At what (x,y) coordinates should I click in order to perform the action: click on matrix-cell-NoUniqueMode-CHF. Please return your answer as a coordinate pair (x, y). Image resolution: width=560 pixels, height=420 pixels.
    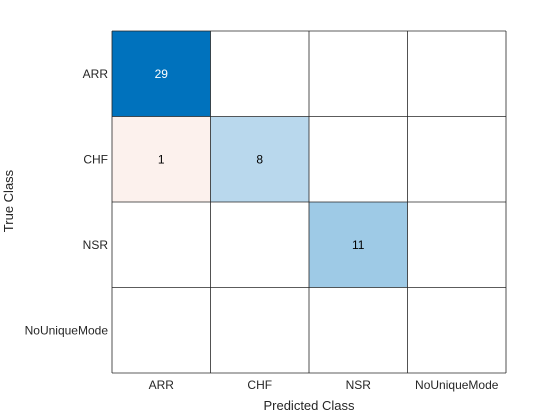
    Looking at the image, I should click on (259, 330).